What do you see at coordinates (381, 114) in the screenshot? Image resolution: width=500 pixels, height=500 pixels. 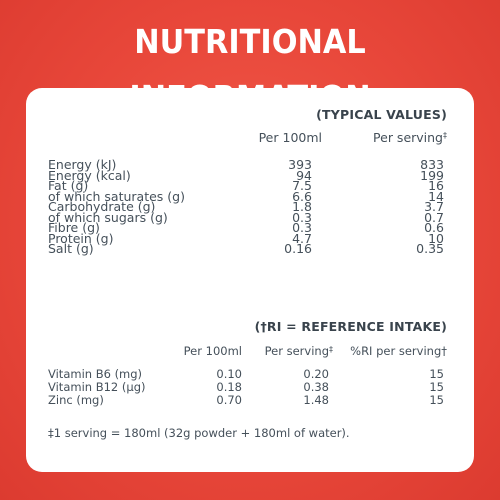 I see `typical-values-heading: (TYPICAL VALUES)` at bounding box center [381, 114].